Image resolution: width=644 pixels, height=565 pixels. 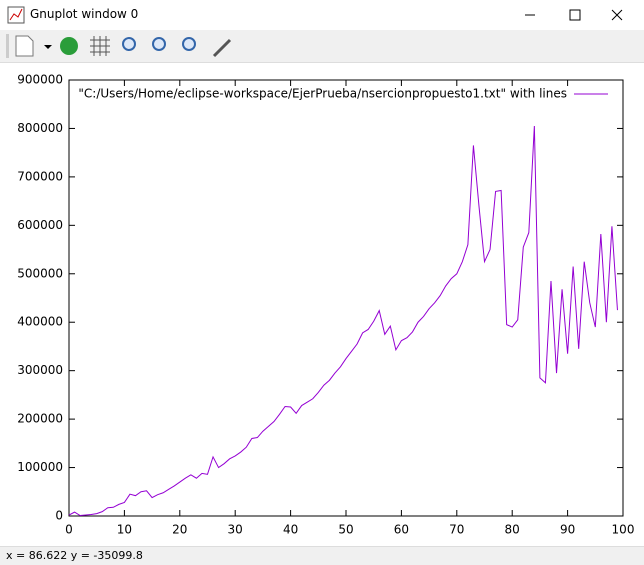 What do you see at coordinates (69, 46) in the screenshot?
I see `replot-button` at bounding box center [69, 46].